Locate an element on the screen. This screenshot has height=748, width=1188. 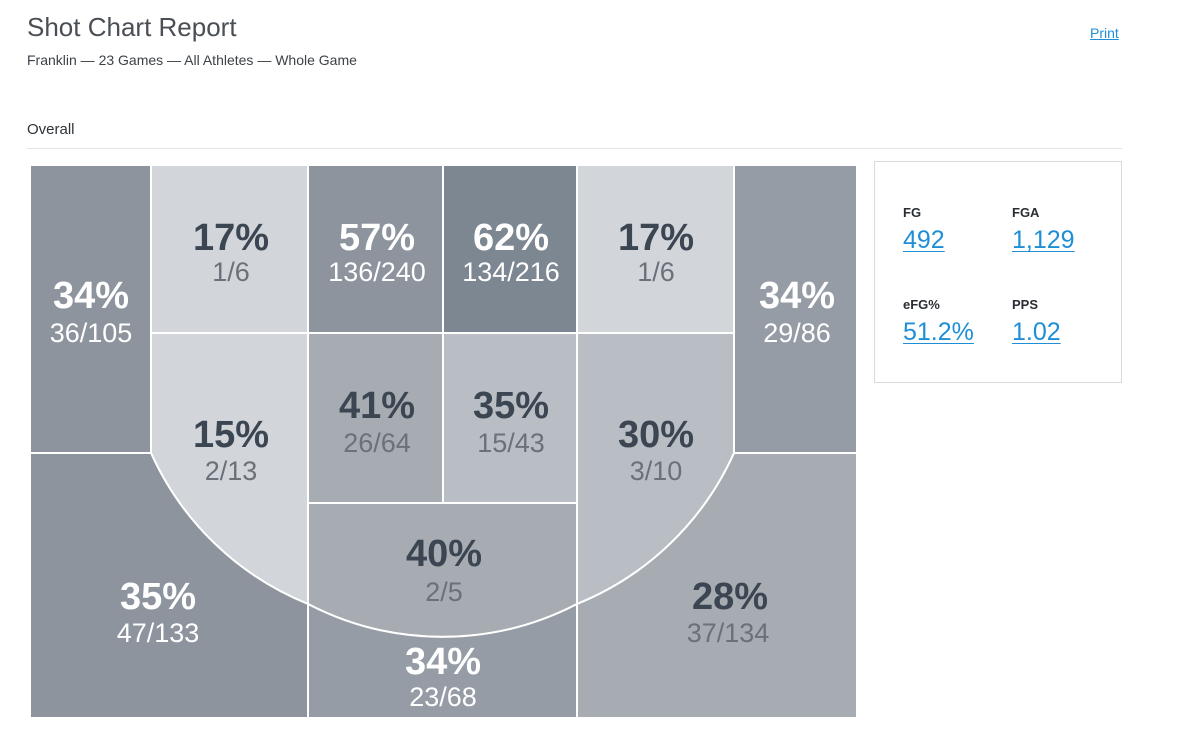
page-title: Shot Chart Report is located at coordinates (132, 27).